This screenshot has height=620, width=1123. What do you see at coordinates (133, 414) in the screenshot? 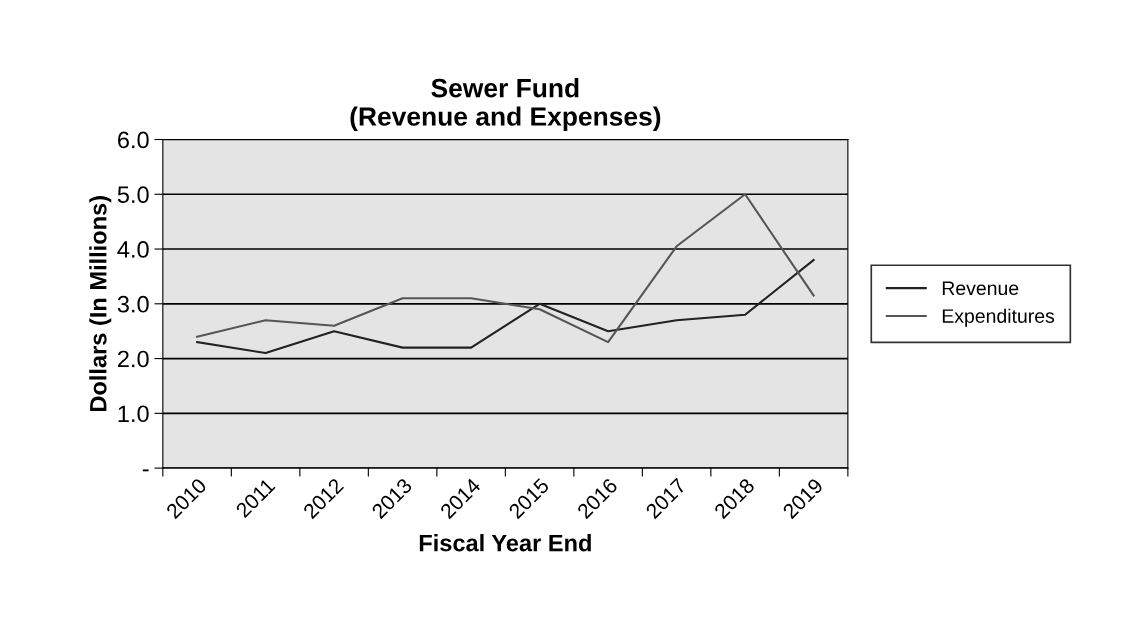
I see `y-tick-label: 1.0` at bounding box center [133, 414].